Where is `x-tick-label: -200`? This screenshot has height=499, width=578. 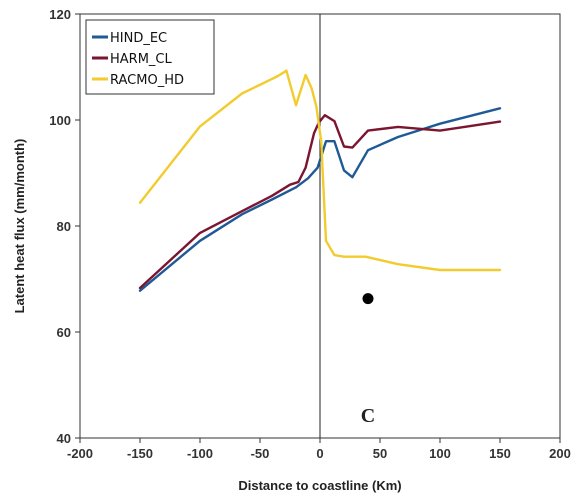 x-tick-label: -200 is located at coordinates (80, 453).